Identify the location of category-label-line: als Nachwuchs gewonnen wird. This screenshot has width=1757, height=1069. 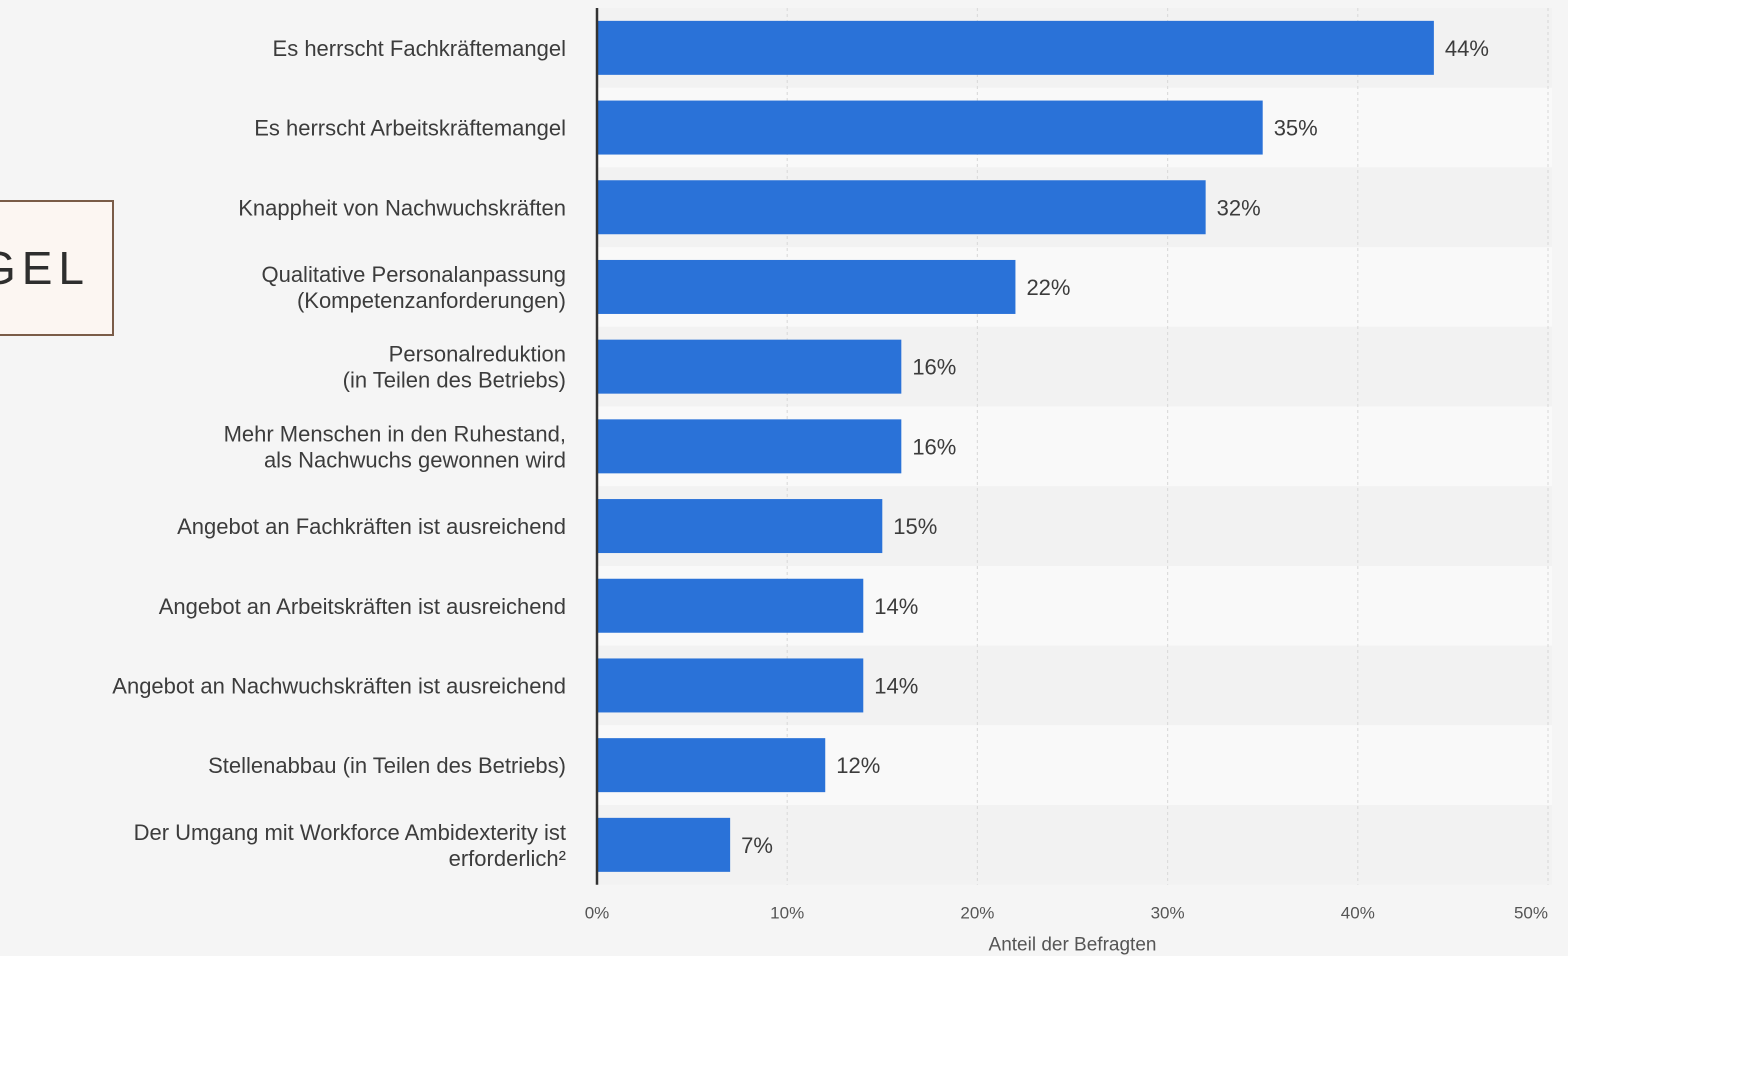
(415, 459).